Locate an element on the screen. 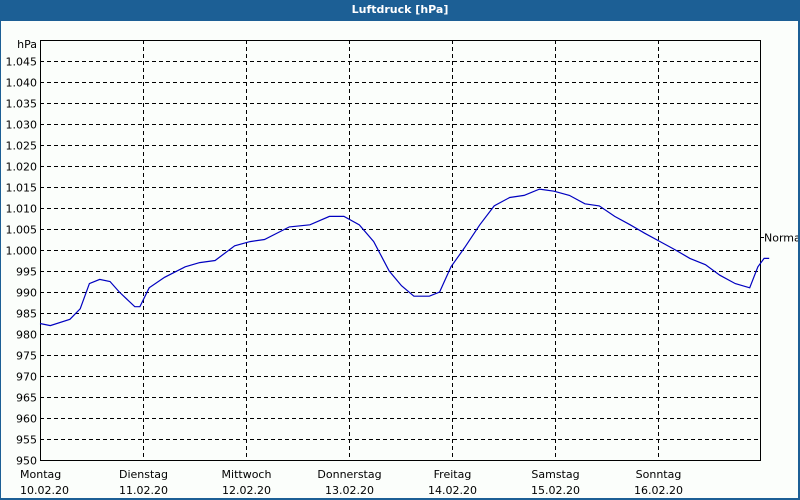 The image size is (800, 500). y-tick-label: 1.035 is located at coordinates (22, 104).